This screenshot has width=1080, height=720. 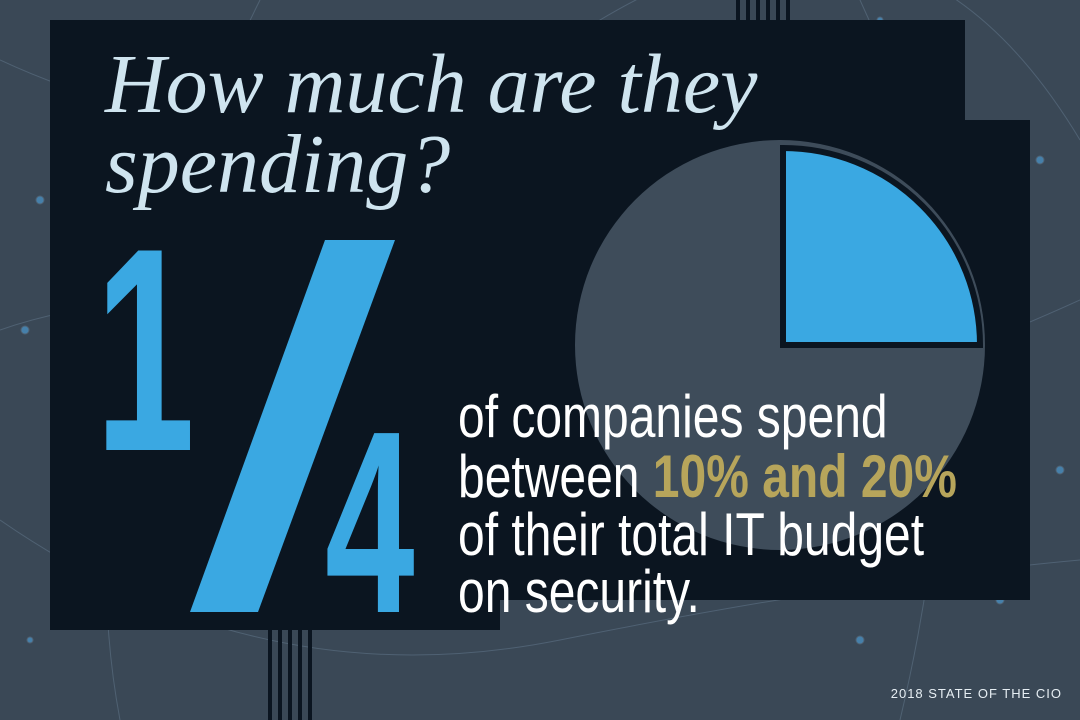 I want to click on pie-slice, so click(x=882, y=246).